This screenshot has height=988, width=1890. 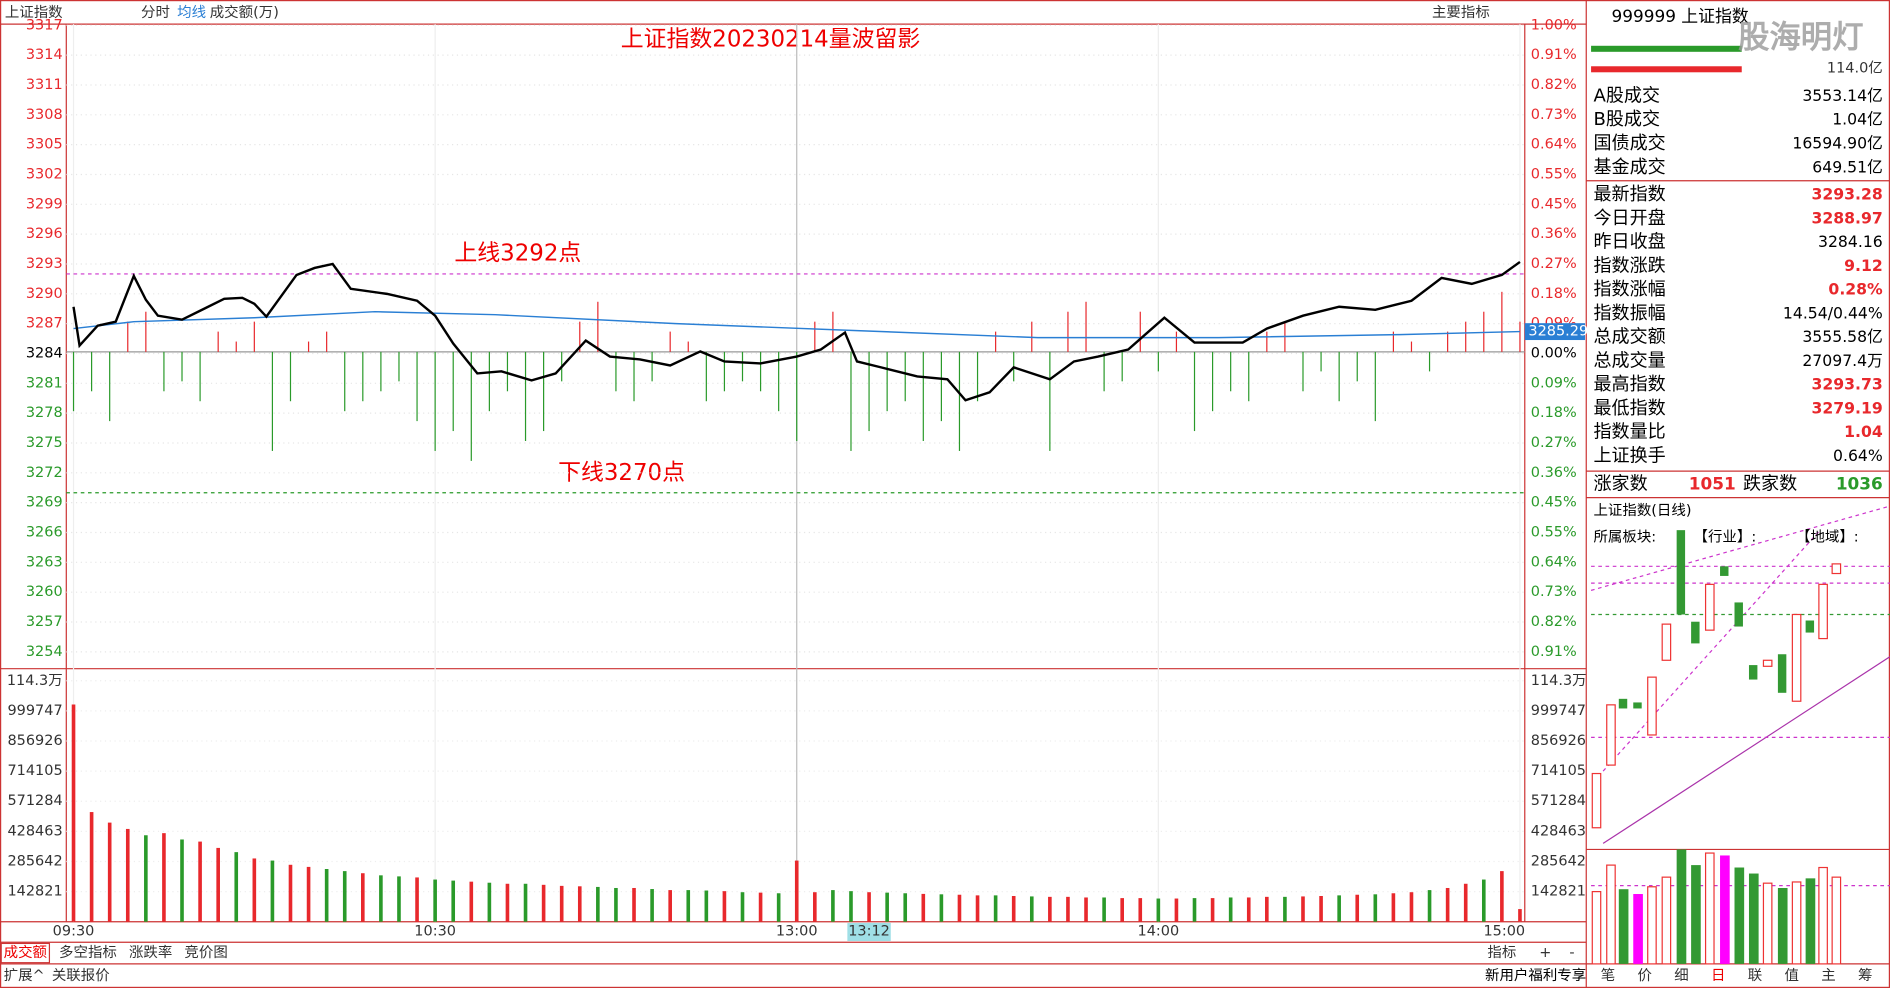 I want to click on pct-label: 0.27%, so click(x=1554, y=443).